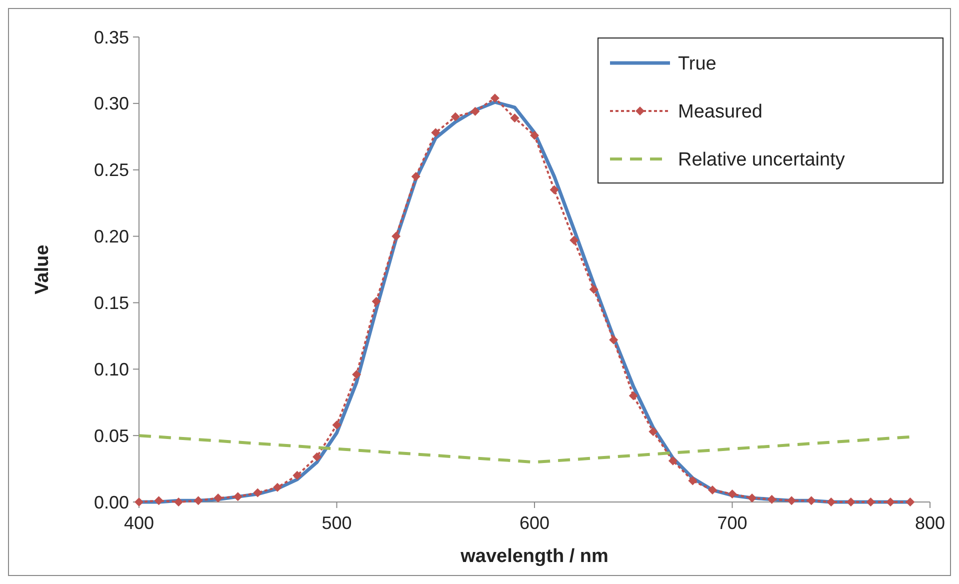 This screenshot has width=959, height=584. I want to click on y-tick-label: 0.10, so click(111, 369).